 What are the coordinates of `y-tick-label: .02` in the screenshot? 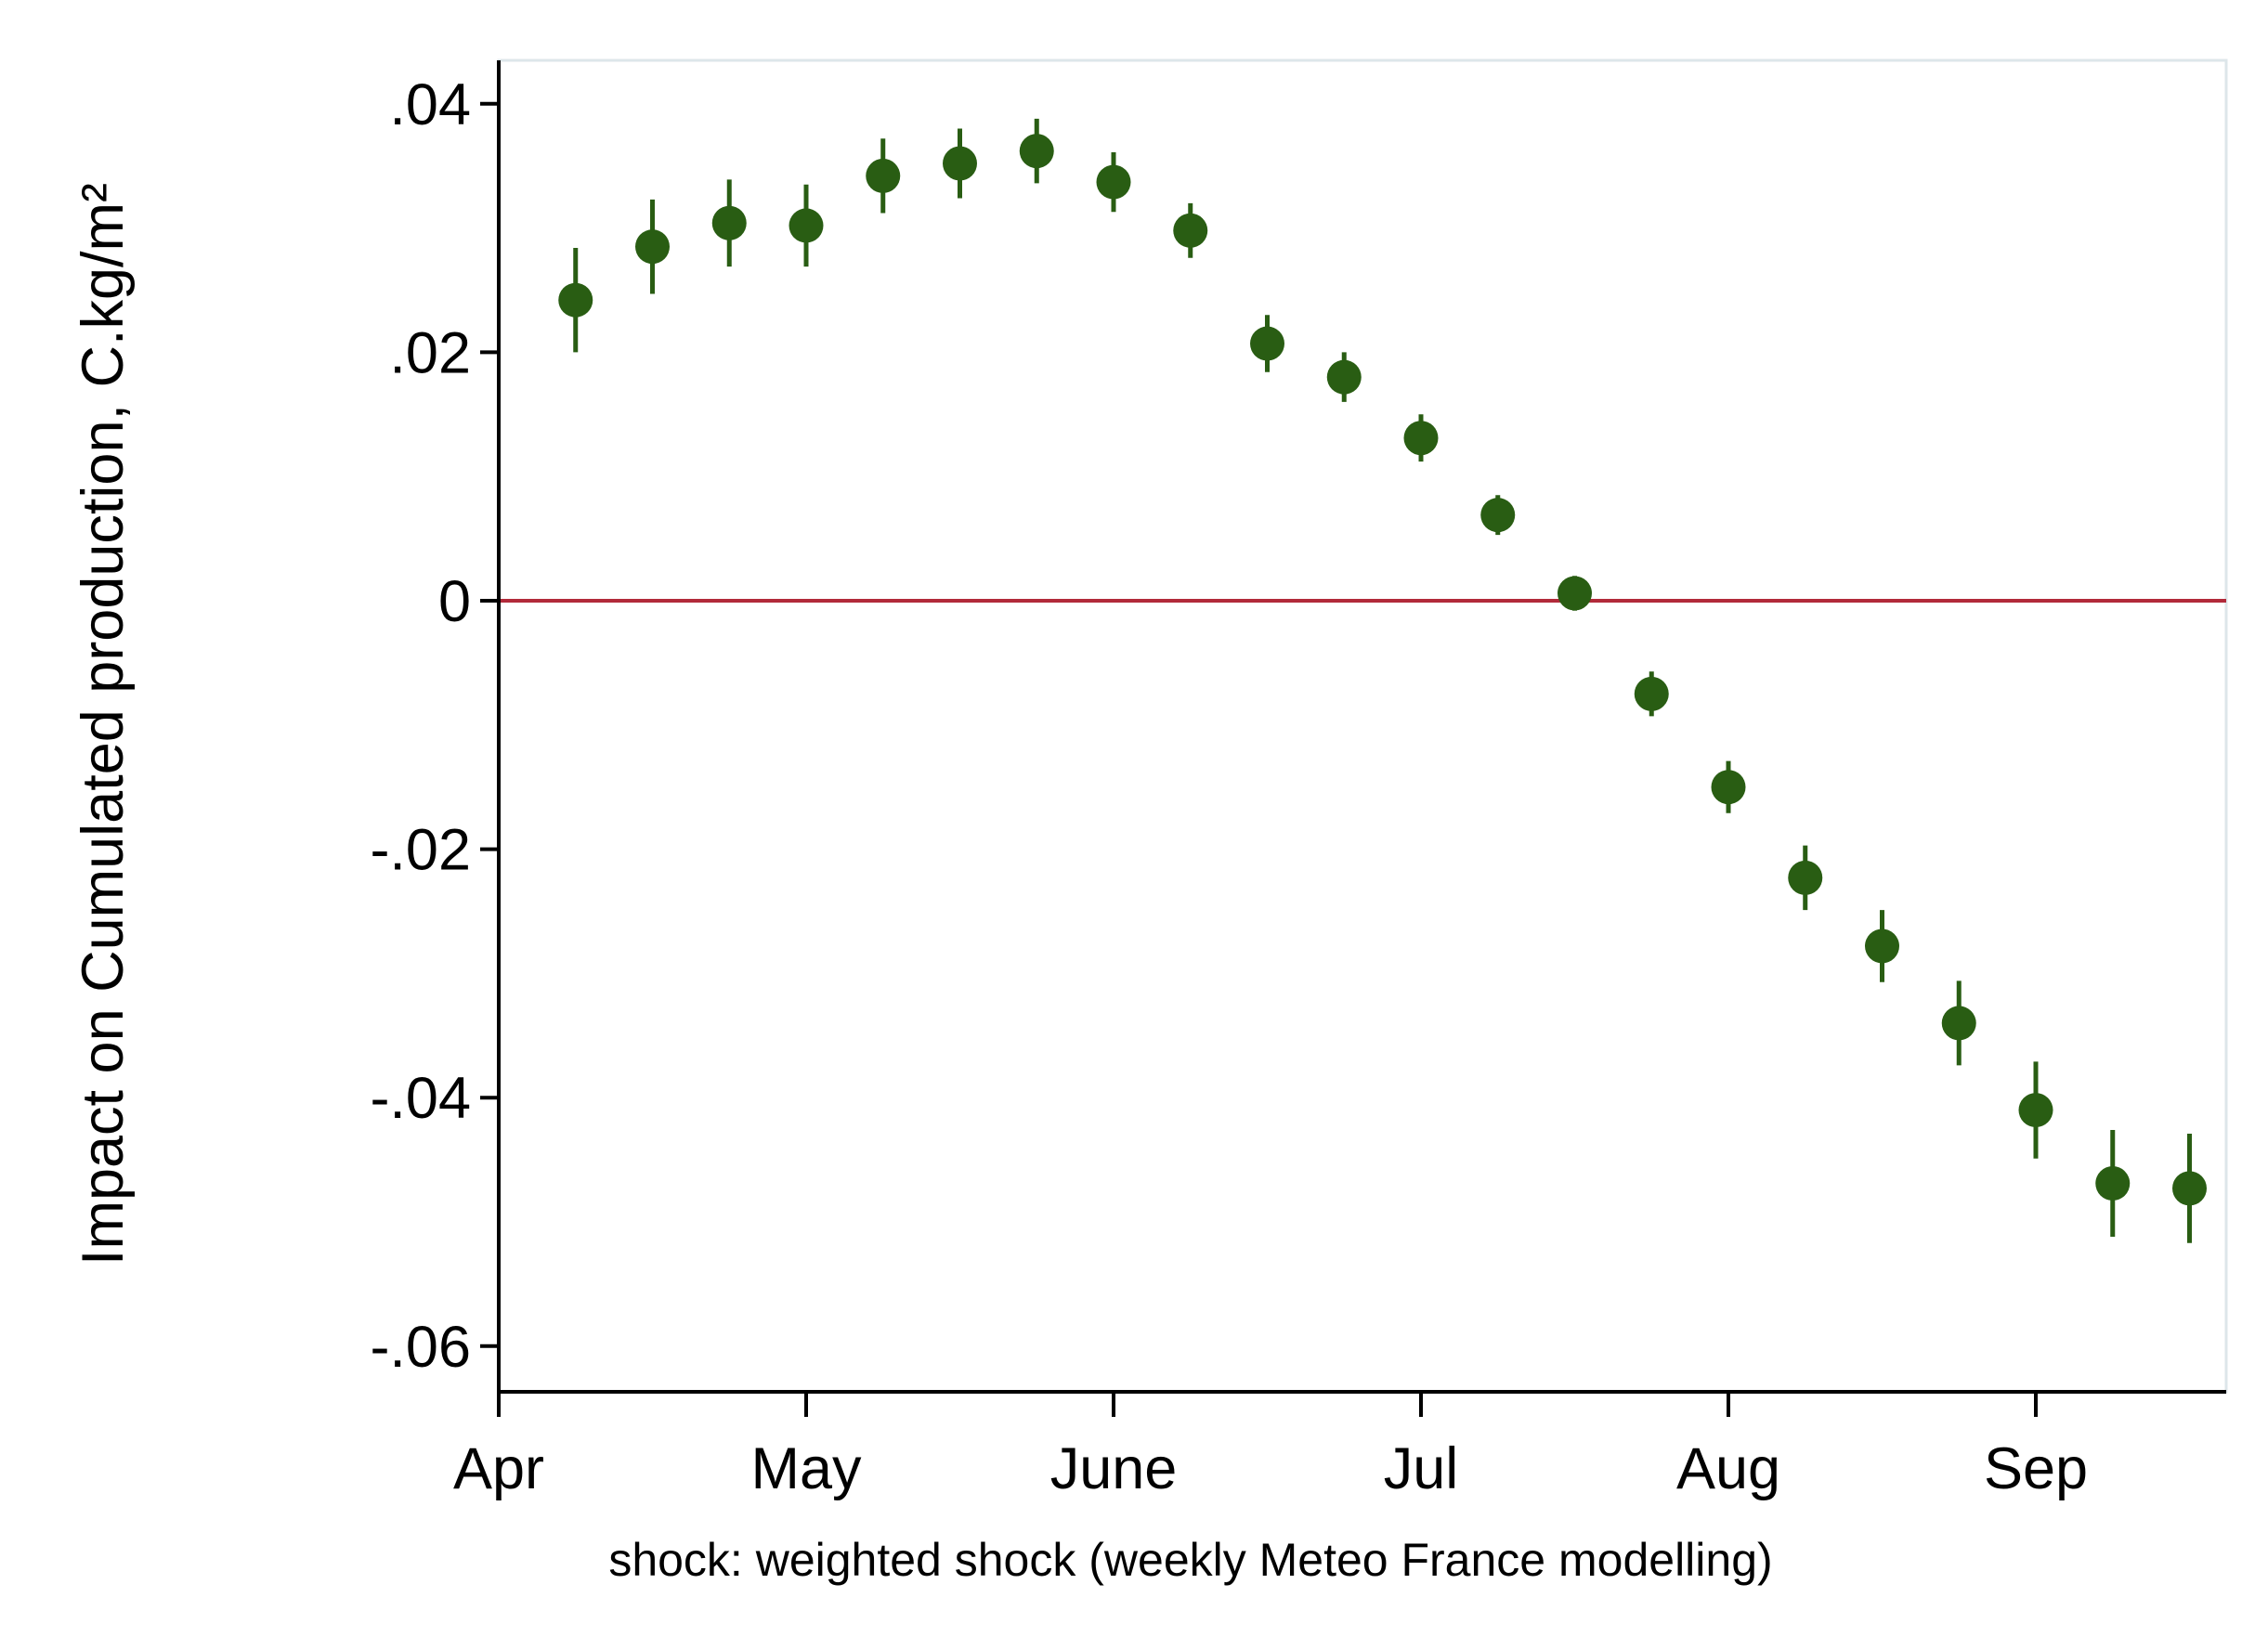 It's located at (430, 352).